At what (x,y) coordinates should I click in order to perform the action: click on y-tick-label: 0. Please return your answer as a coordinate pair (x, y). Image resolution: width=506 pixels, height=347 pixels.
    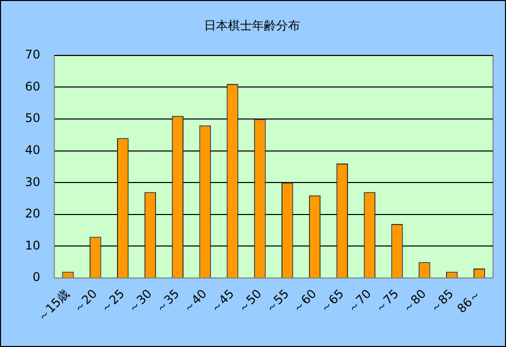
    Looking at the image, I should click on (36, 277).